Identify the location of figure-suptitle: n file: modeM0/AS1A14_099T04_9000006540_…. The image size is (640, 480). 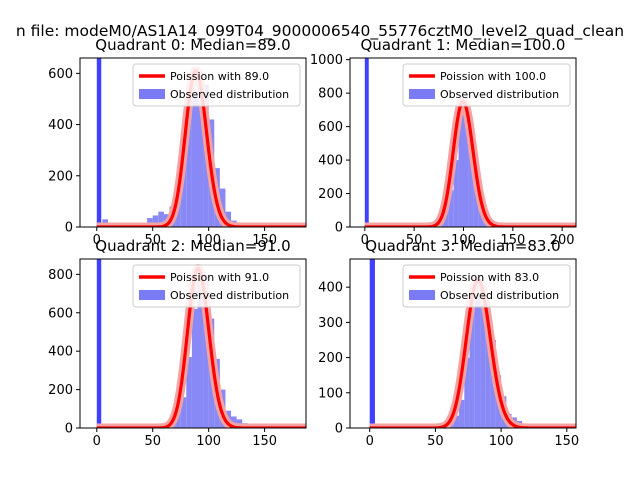
(320, 31).